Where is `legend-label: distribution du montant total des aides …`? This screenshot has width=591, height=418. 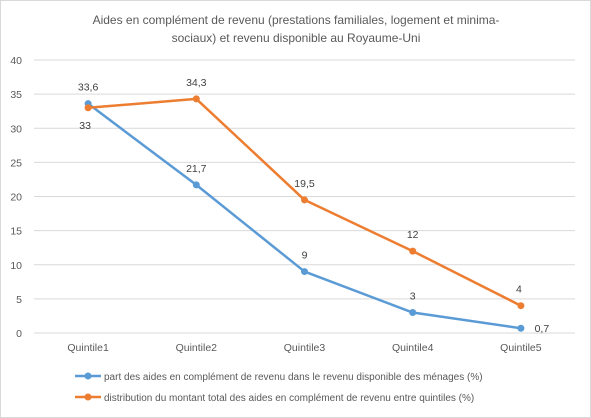 legend-label: distribution du montant total des aides … is located at coordinates (289, 398).